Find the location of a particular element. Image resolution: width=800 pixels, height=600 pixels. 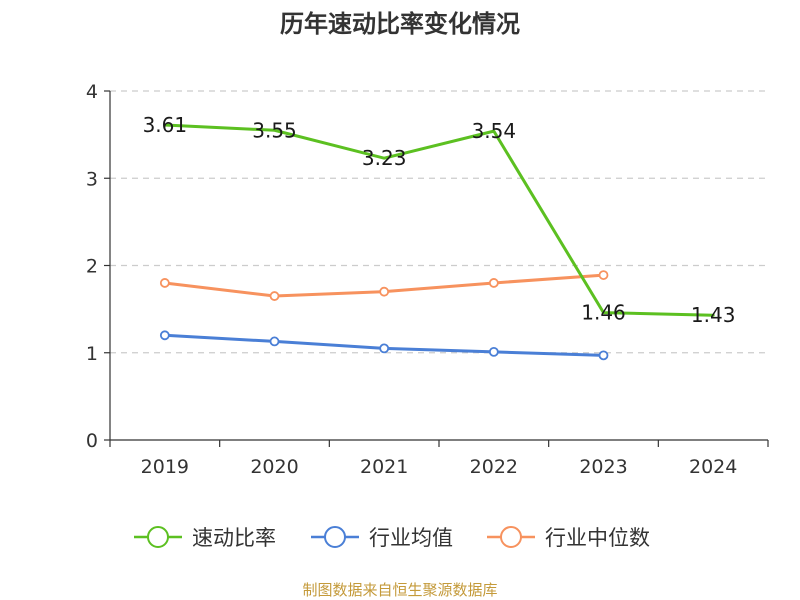

legend-item: 速动比率 is located at coordinates (205, 538).